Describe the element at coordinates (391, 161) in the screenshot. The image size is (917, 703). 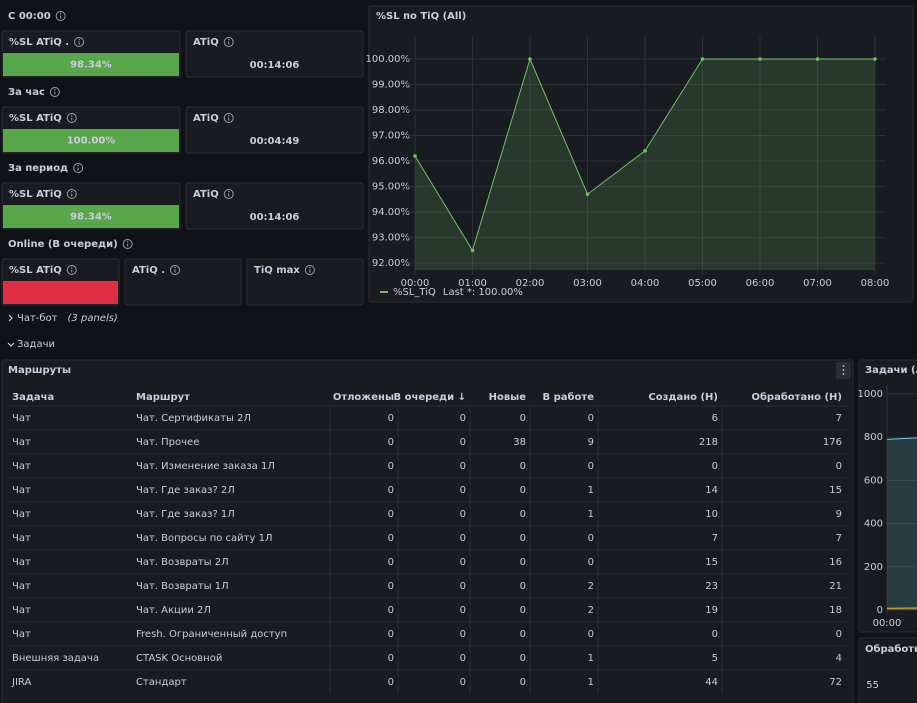
I see `y-tick-label: 96.00%` at that location.